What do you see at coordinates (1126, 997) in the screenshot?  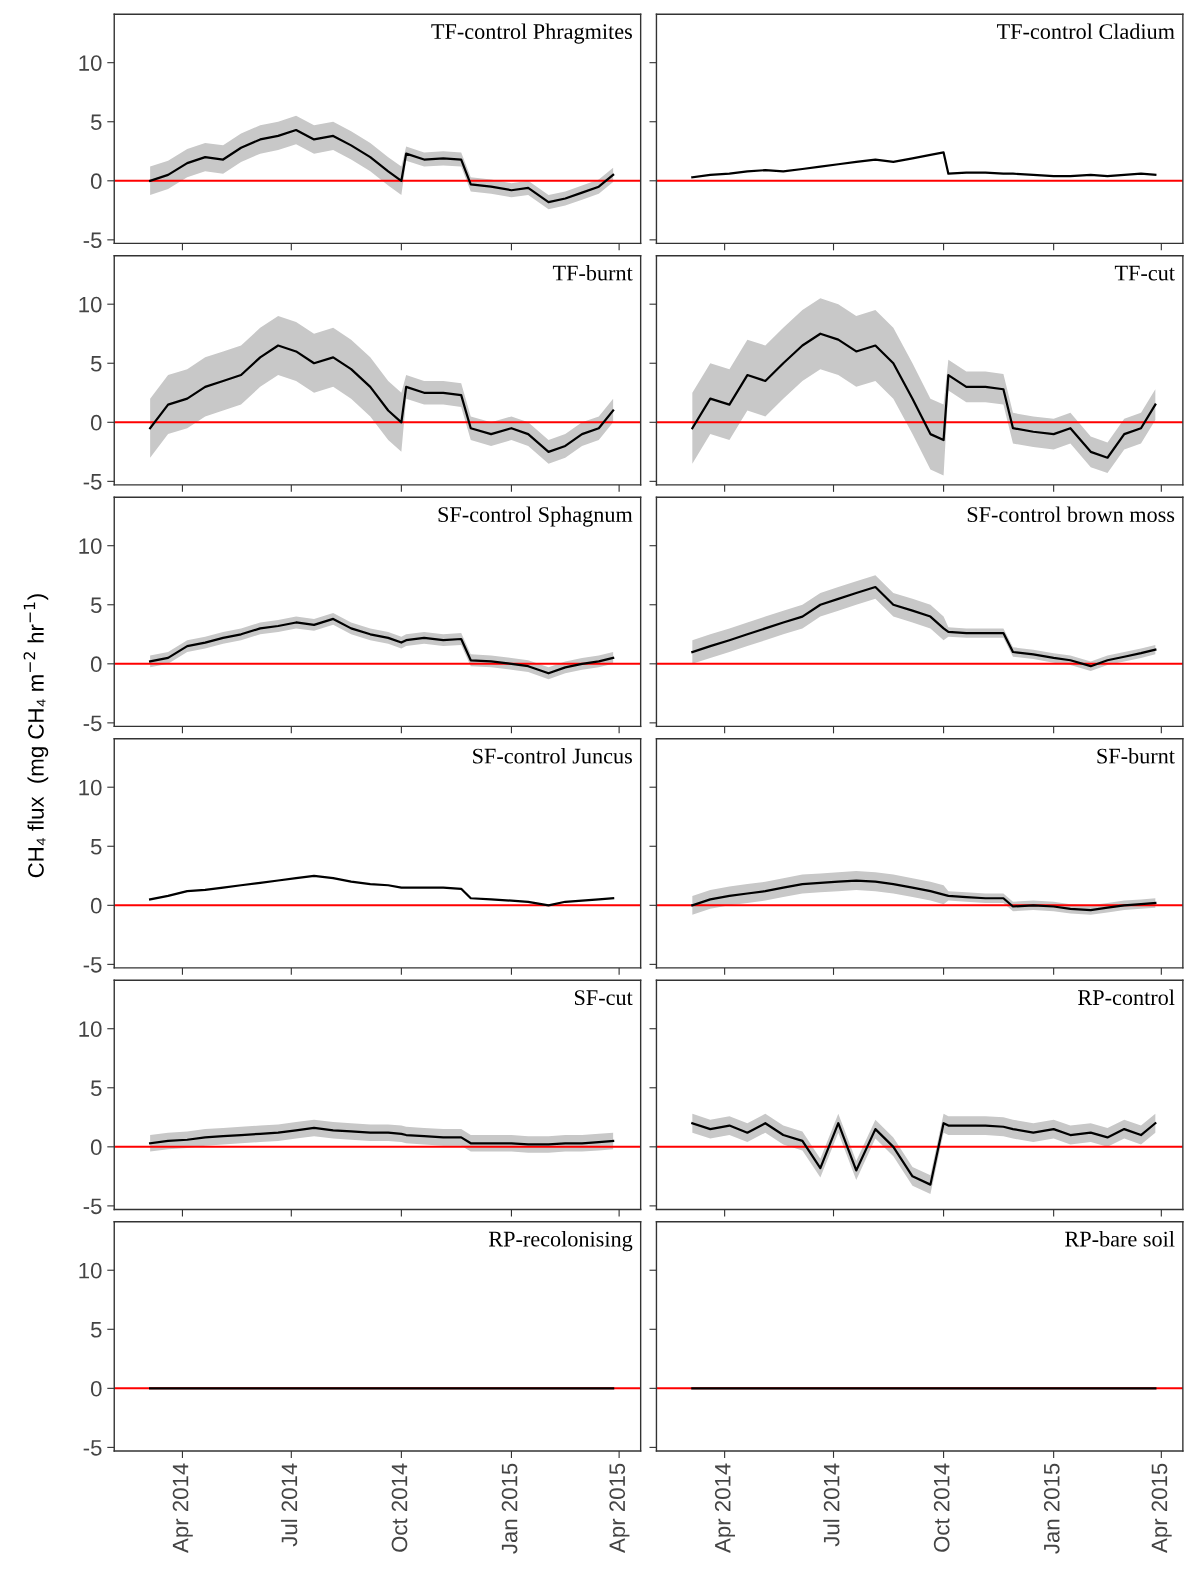 I see `chart-title: RP-control` at bounding box center [1126, 997].